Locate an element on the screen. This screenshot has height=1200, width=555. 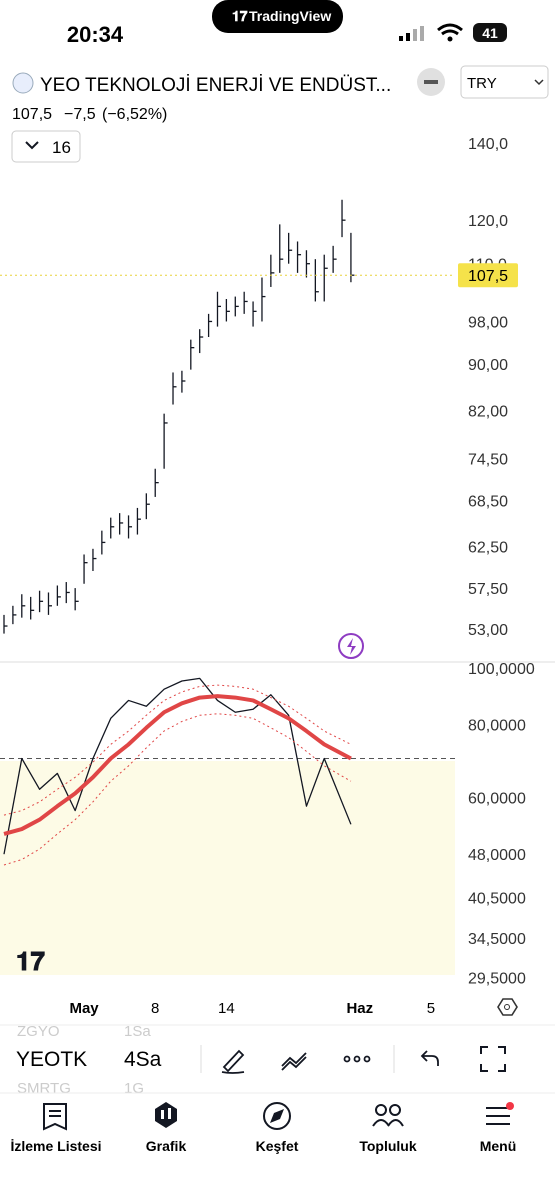
watchlist-icon is located at coordinates (55, 1117).